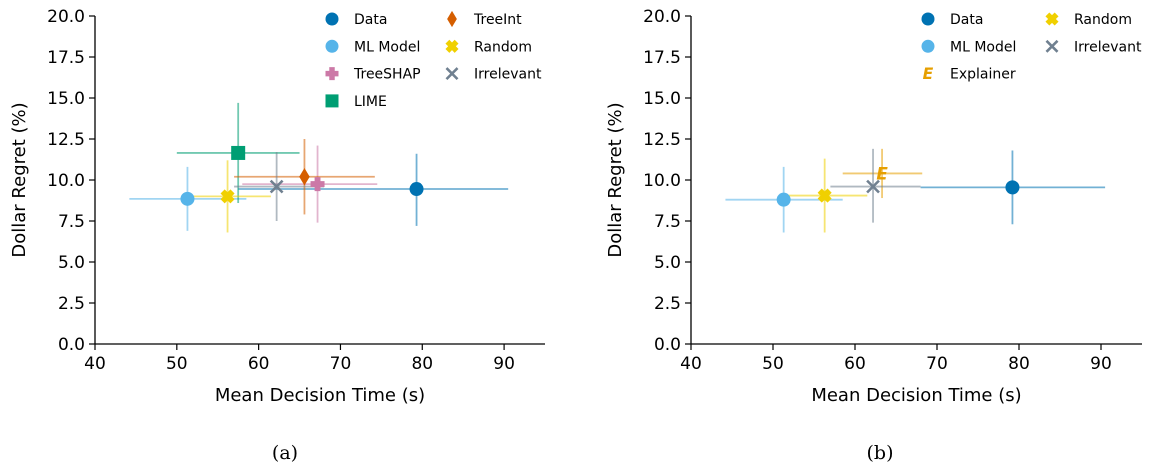  I want to click on legend-label-treeint: TreeInt, so click(497, 20).